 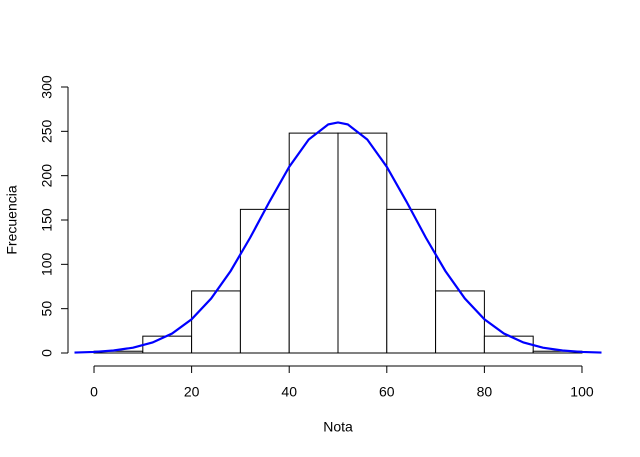 I want to click on x-tick-label: 0, so click(x=94, y=392).